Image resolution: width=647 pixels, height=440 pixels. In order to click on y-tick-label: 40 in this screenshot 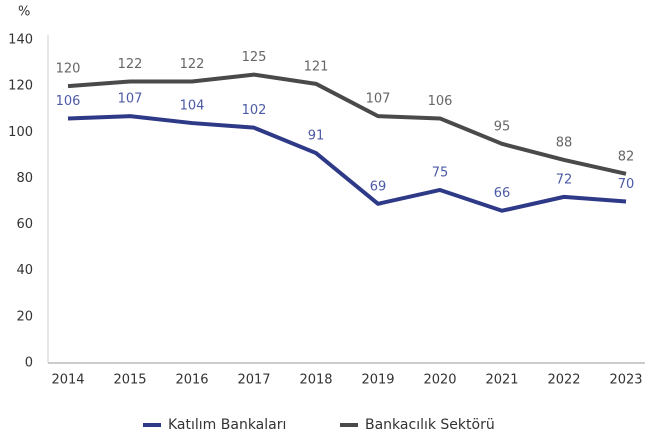, I will do `click(24, 270)`.